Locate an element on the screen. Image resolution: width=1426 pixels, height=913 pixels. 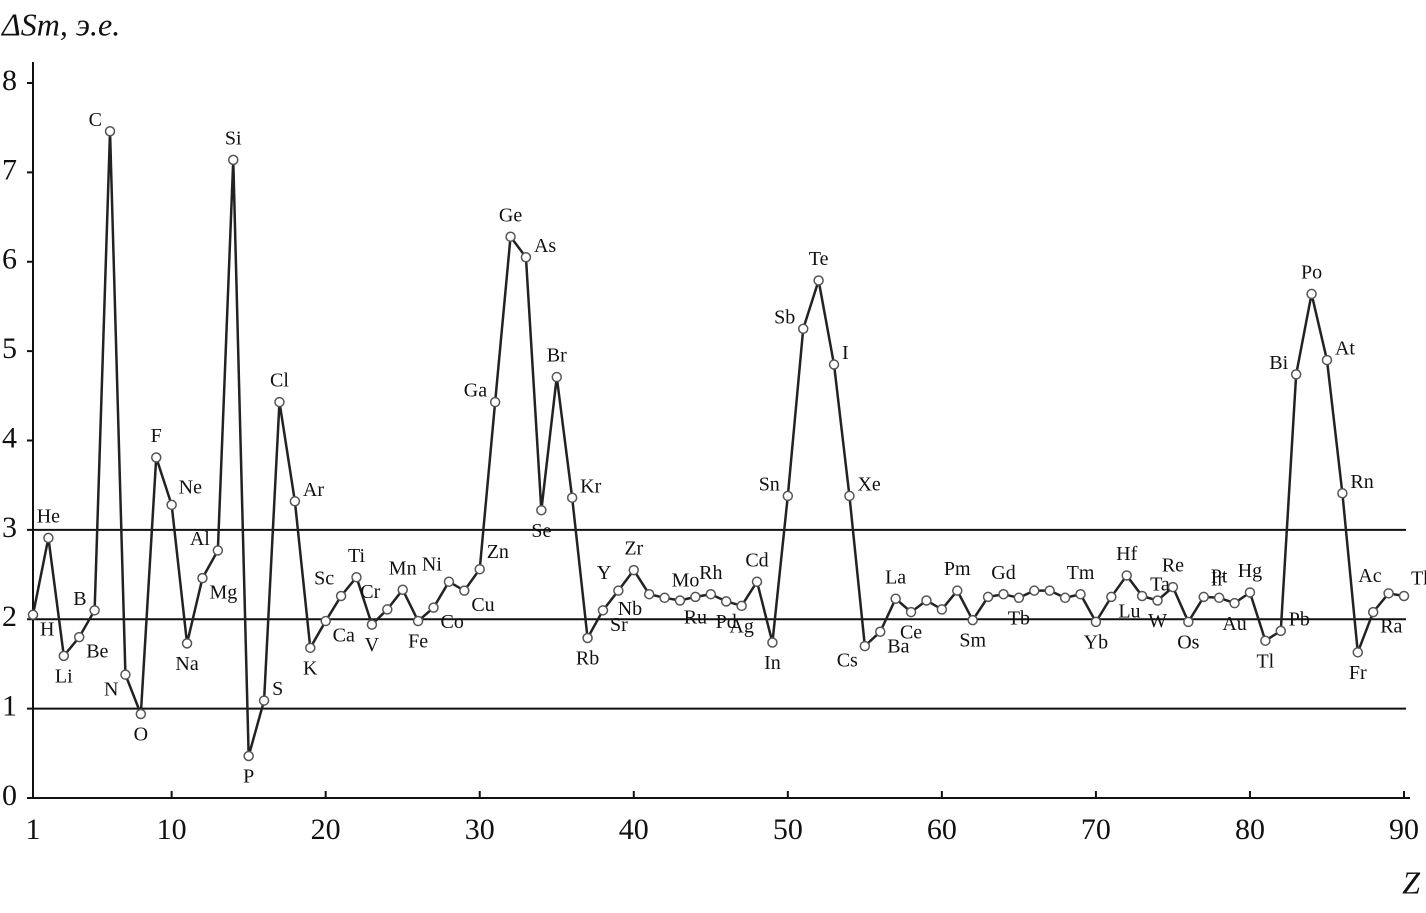
point-label: Tm is located at coordinates (1081, 573).